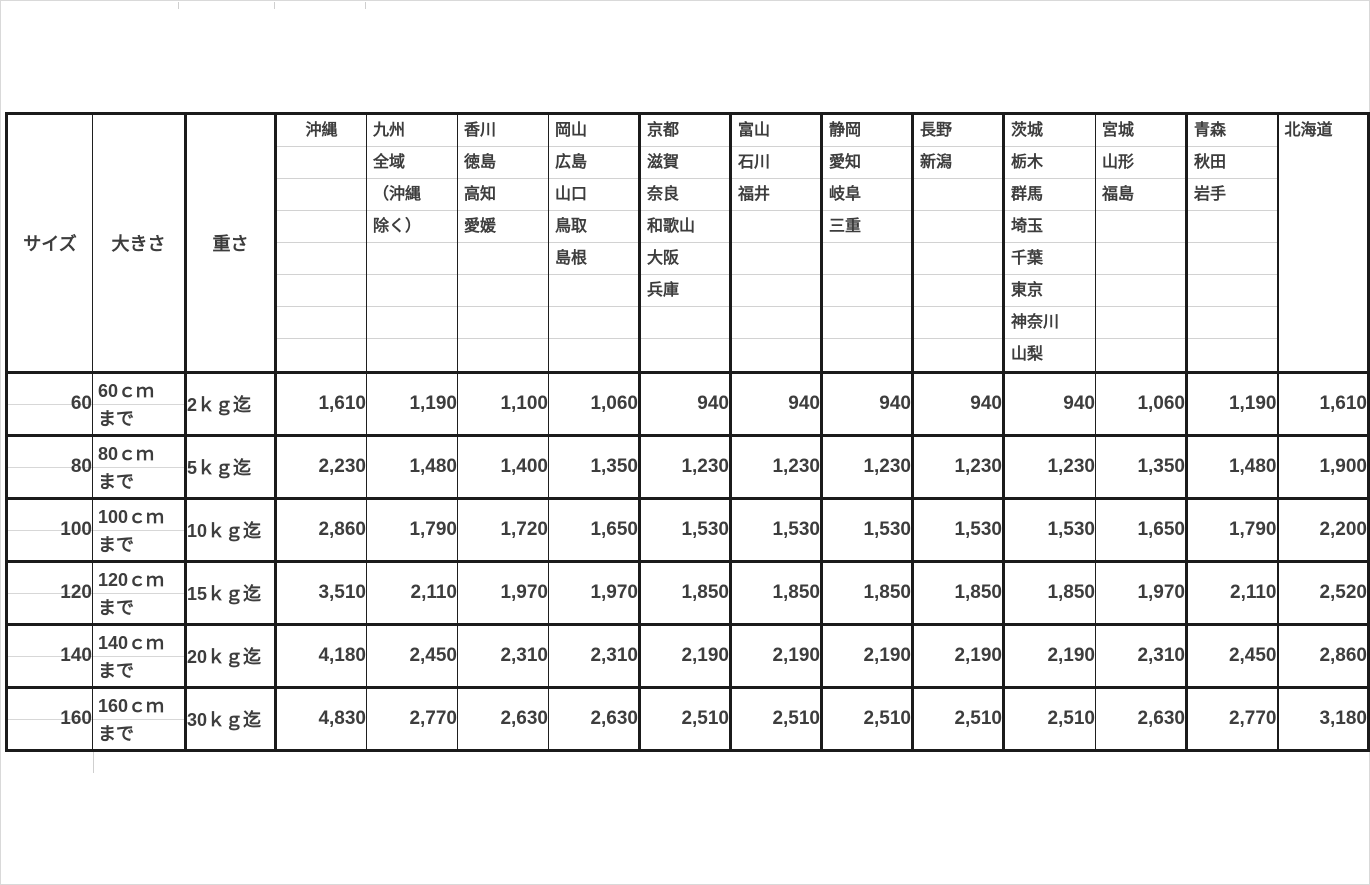 The image size is (1370, 885). Describe the element at coordinates (685, 291) in the screenshot. I see `region-name: 兵庫` at that location.